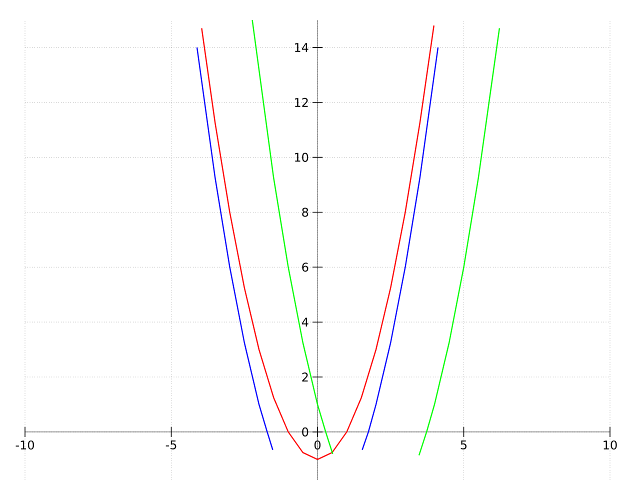  Describe the element at coordinates (610, 445) in the screenshot. I see `x-tick-label: 10` at that location.